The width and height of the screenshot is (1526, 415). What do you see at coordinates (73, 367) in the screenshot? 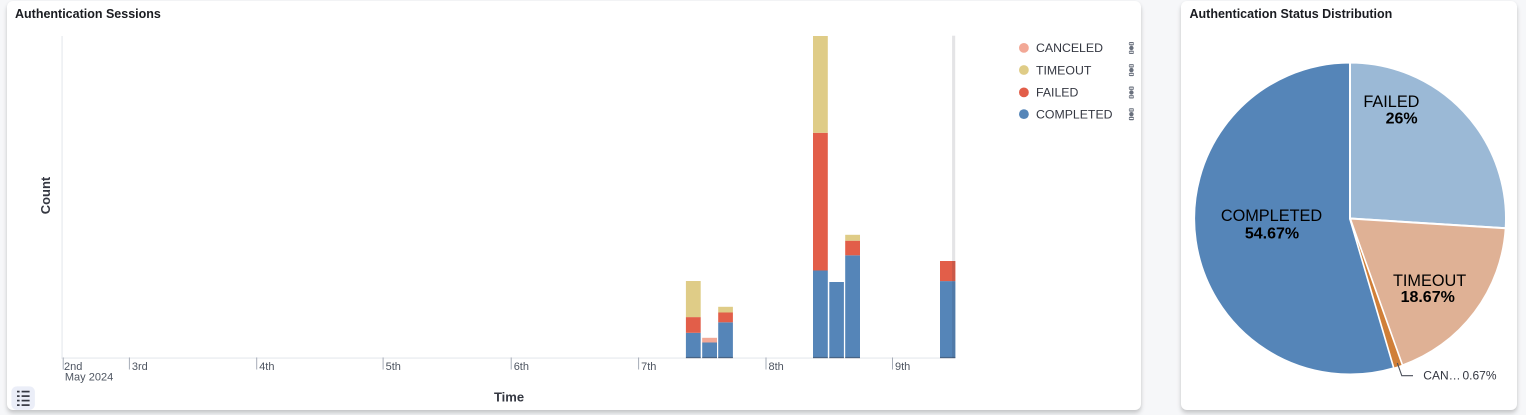
I see `svg-text: 2nd` at bounding box center [73, 367].